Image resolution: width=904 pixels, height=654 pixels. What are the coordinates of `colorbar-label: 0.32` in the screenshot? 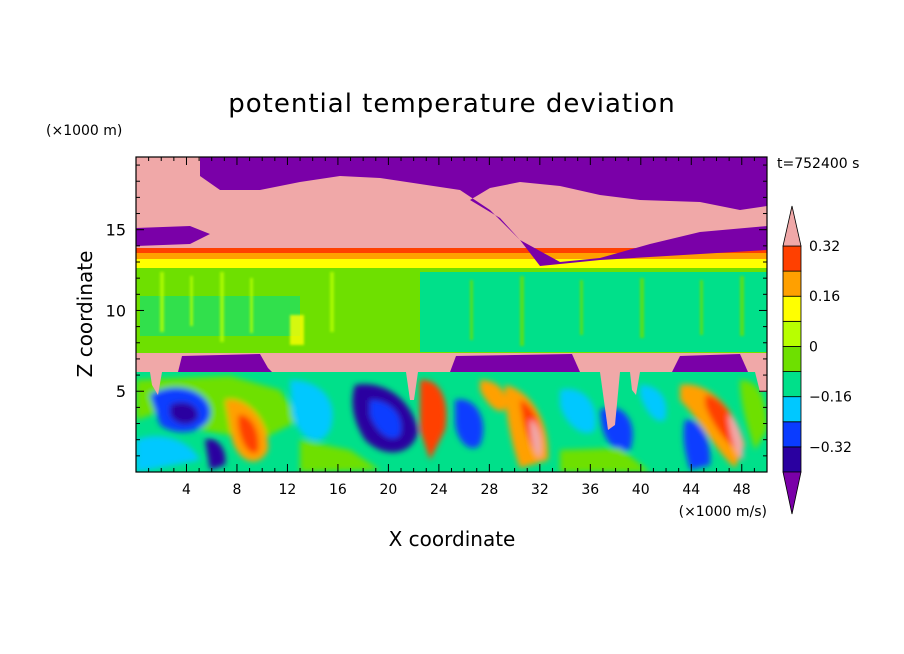 It's located at (824, 247).